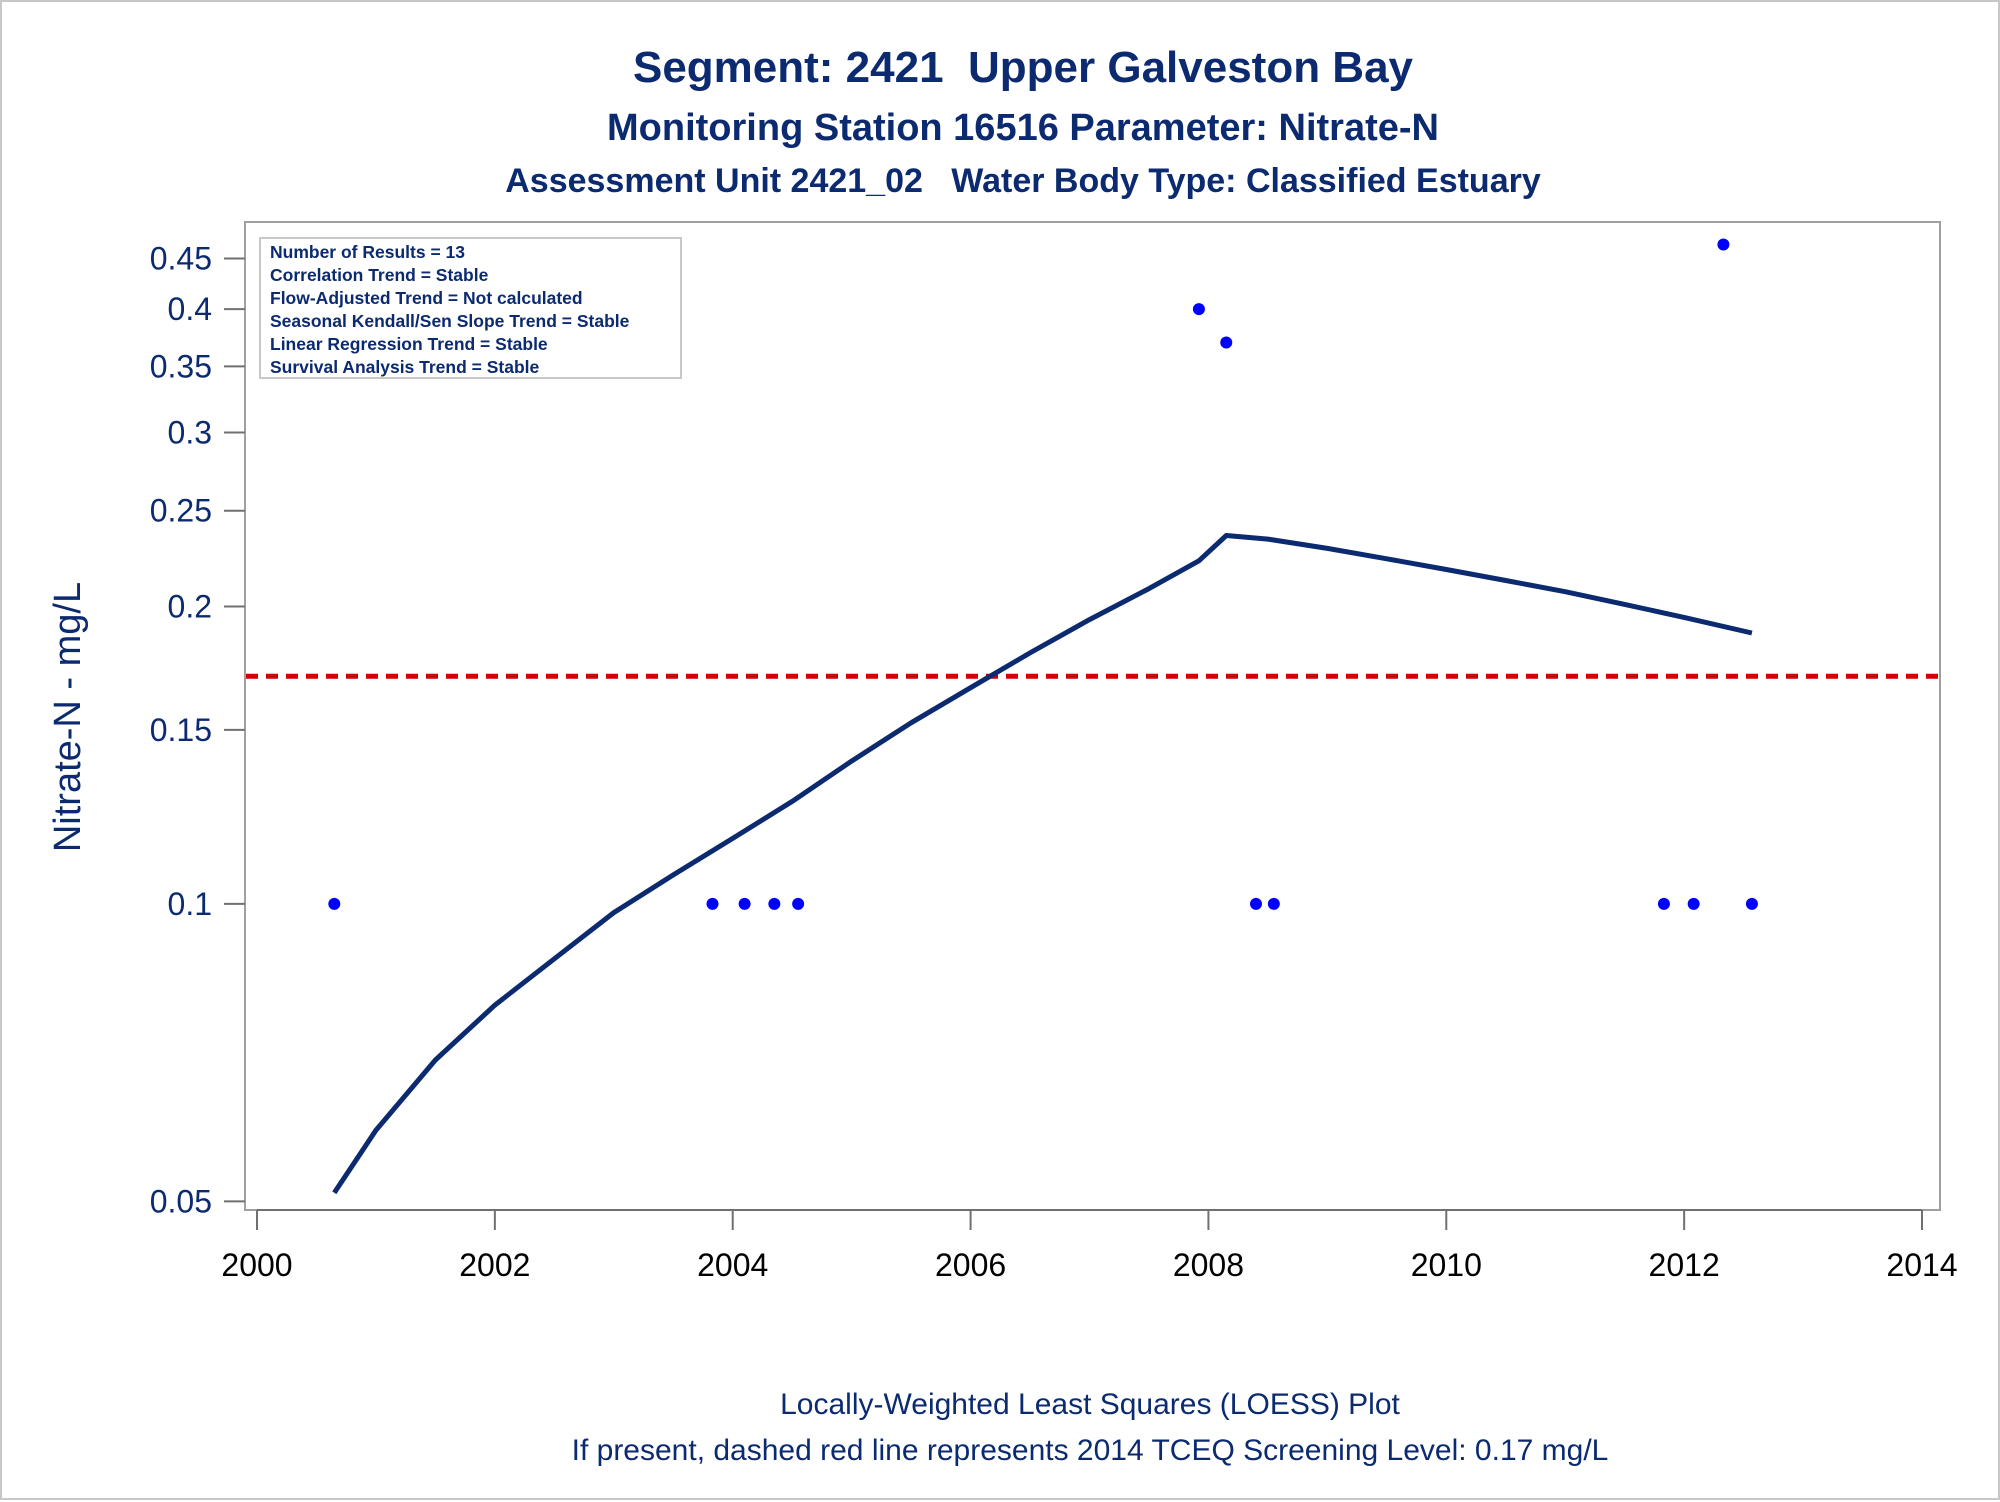 The width and height of the screenshot is (2000, 1502). What do you see at coordinates (190, 606) in the screenshot?
I see `y-tick-label: 0.2` at bounding box center [190, 606].